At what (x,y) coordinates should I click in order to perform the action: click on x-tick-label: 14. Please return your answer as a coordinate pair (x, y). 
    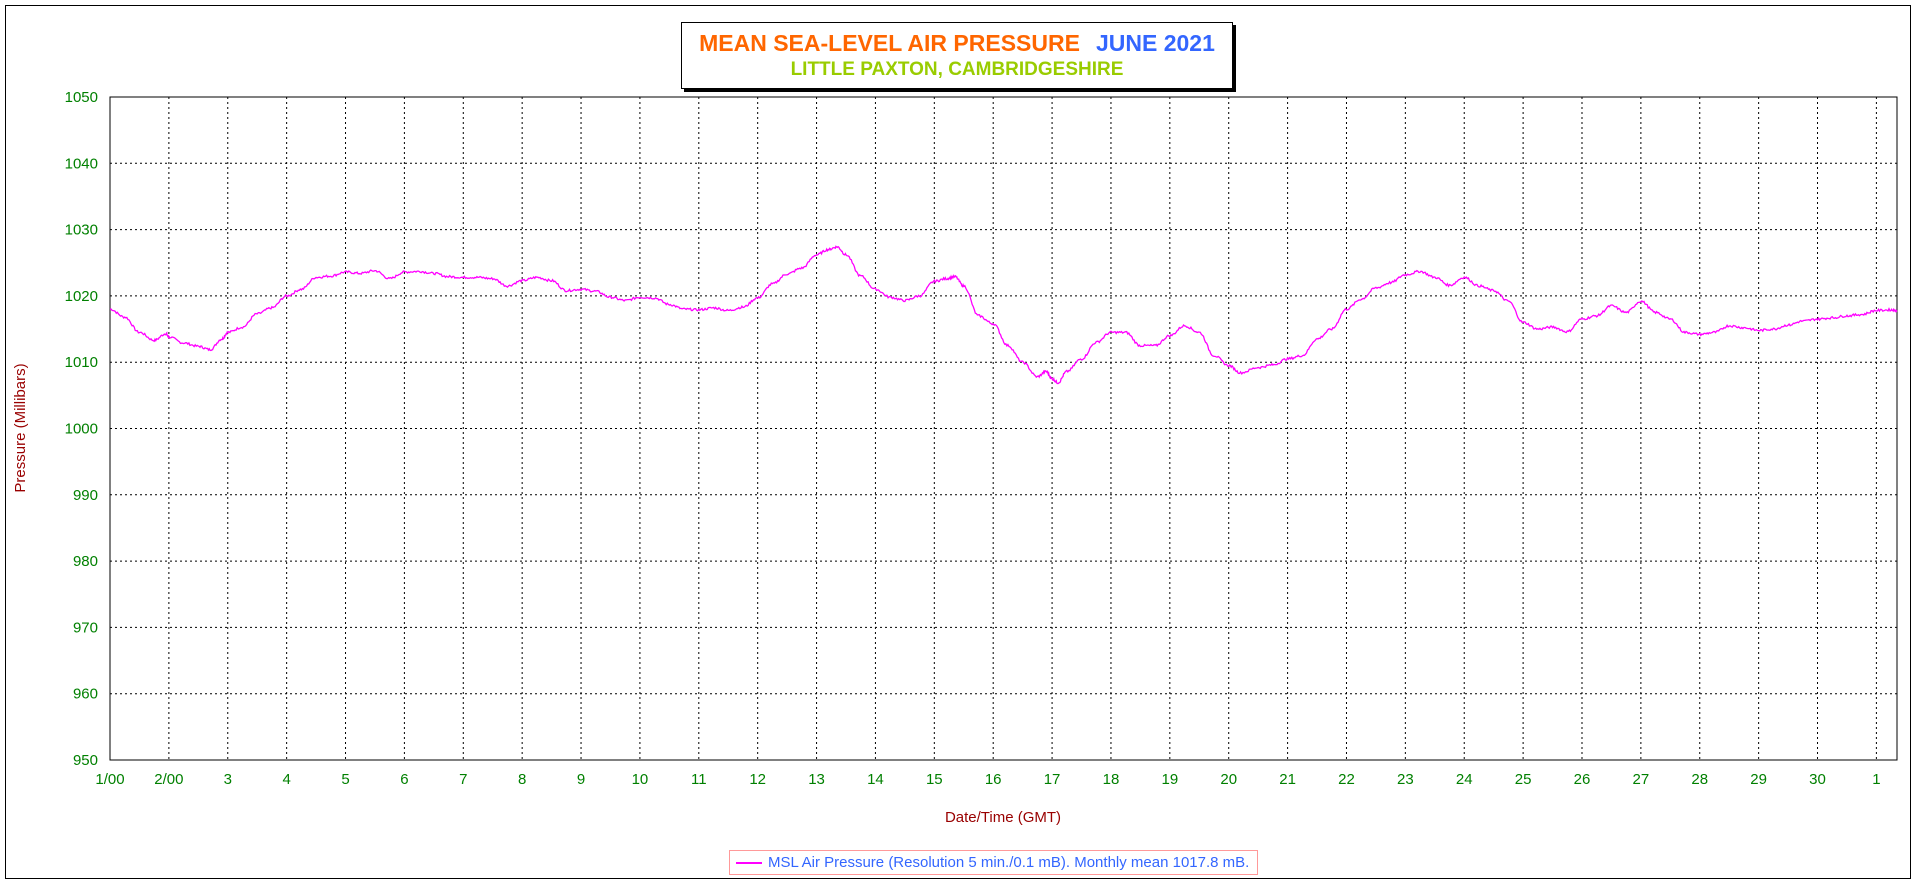
    Looking at the image, I should click on (875, 779).